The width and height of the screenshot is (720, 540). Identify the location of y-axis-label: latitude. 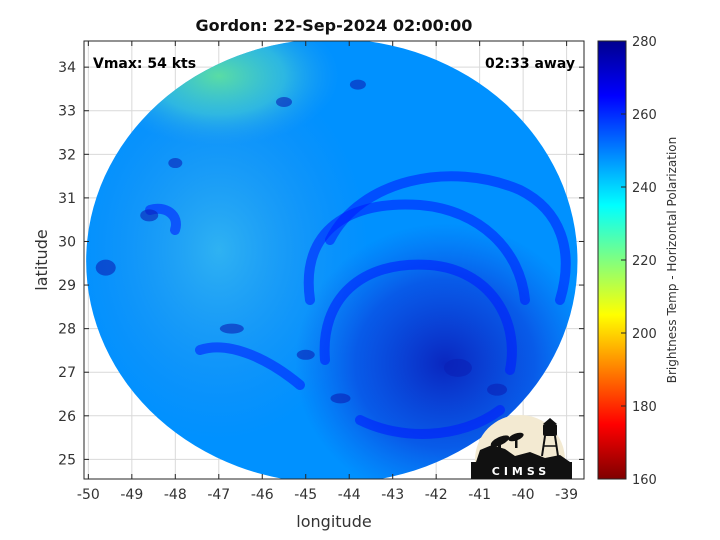
(41, 259).